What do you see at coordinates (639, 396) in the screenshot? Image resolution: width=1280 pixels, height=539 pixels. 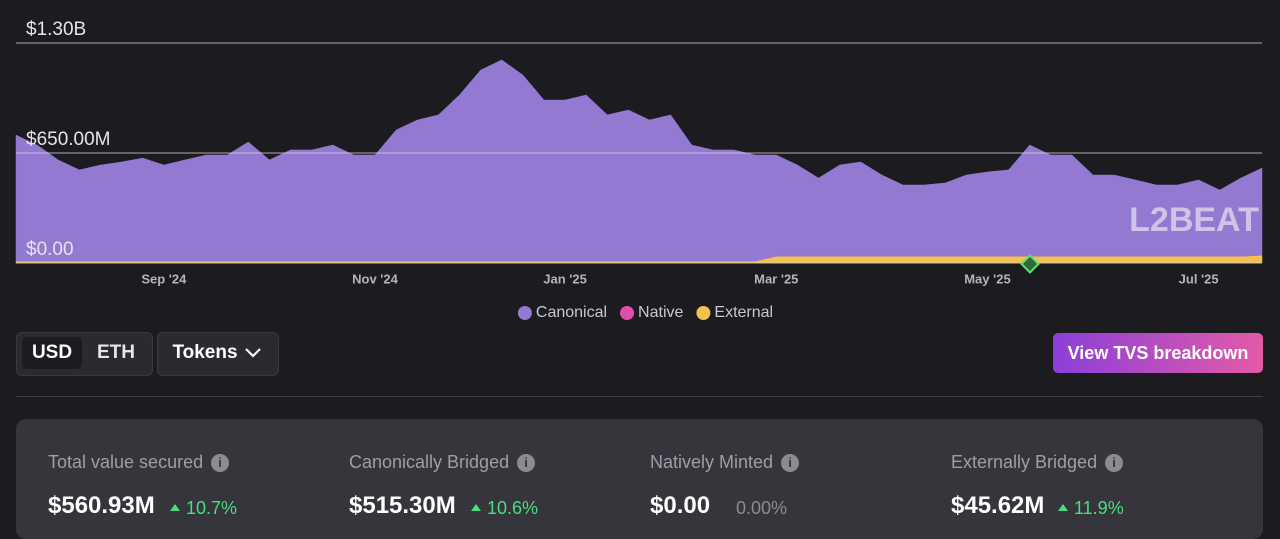 I see `divider` at bounding box center [639, 396].